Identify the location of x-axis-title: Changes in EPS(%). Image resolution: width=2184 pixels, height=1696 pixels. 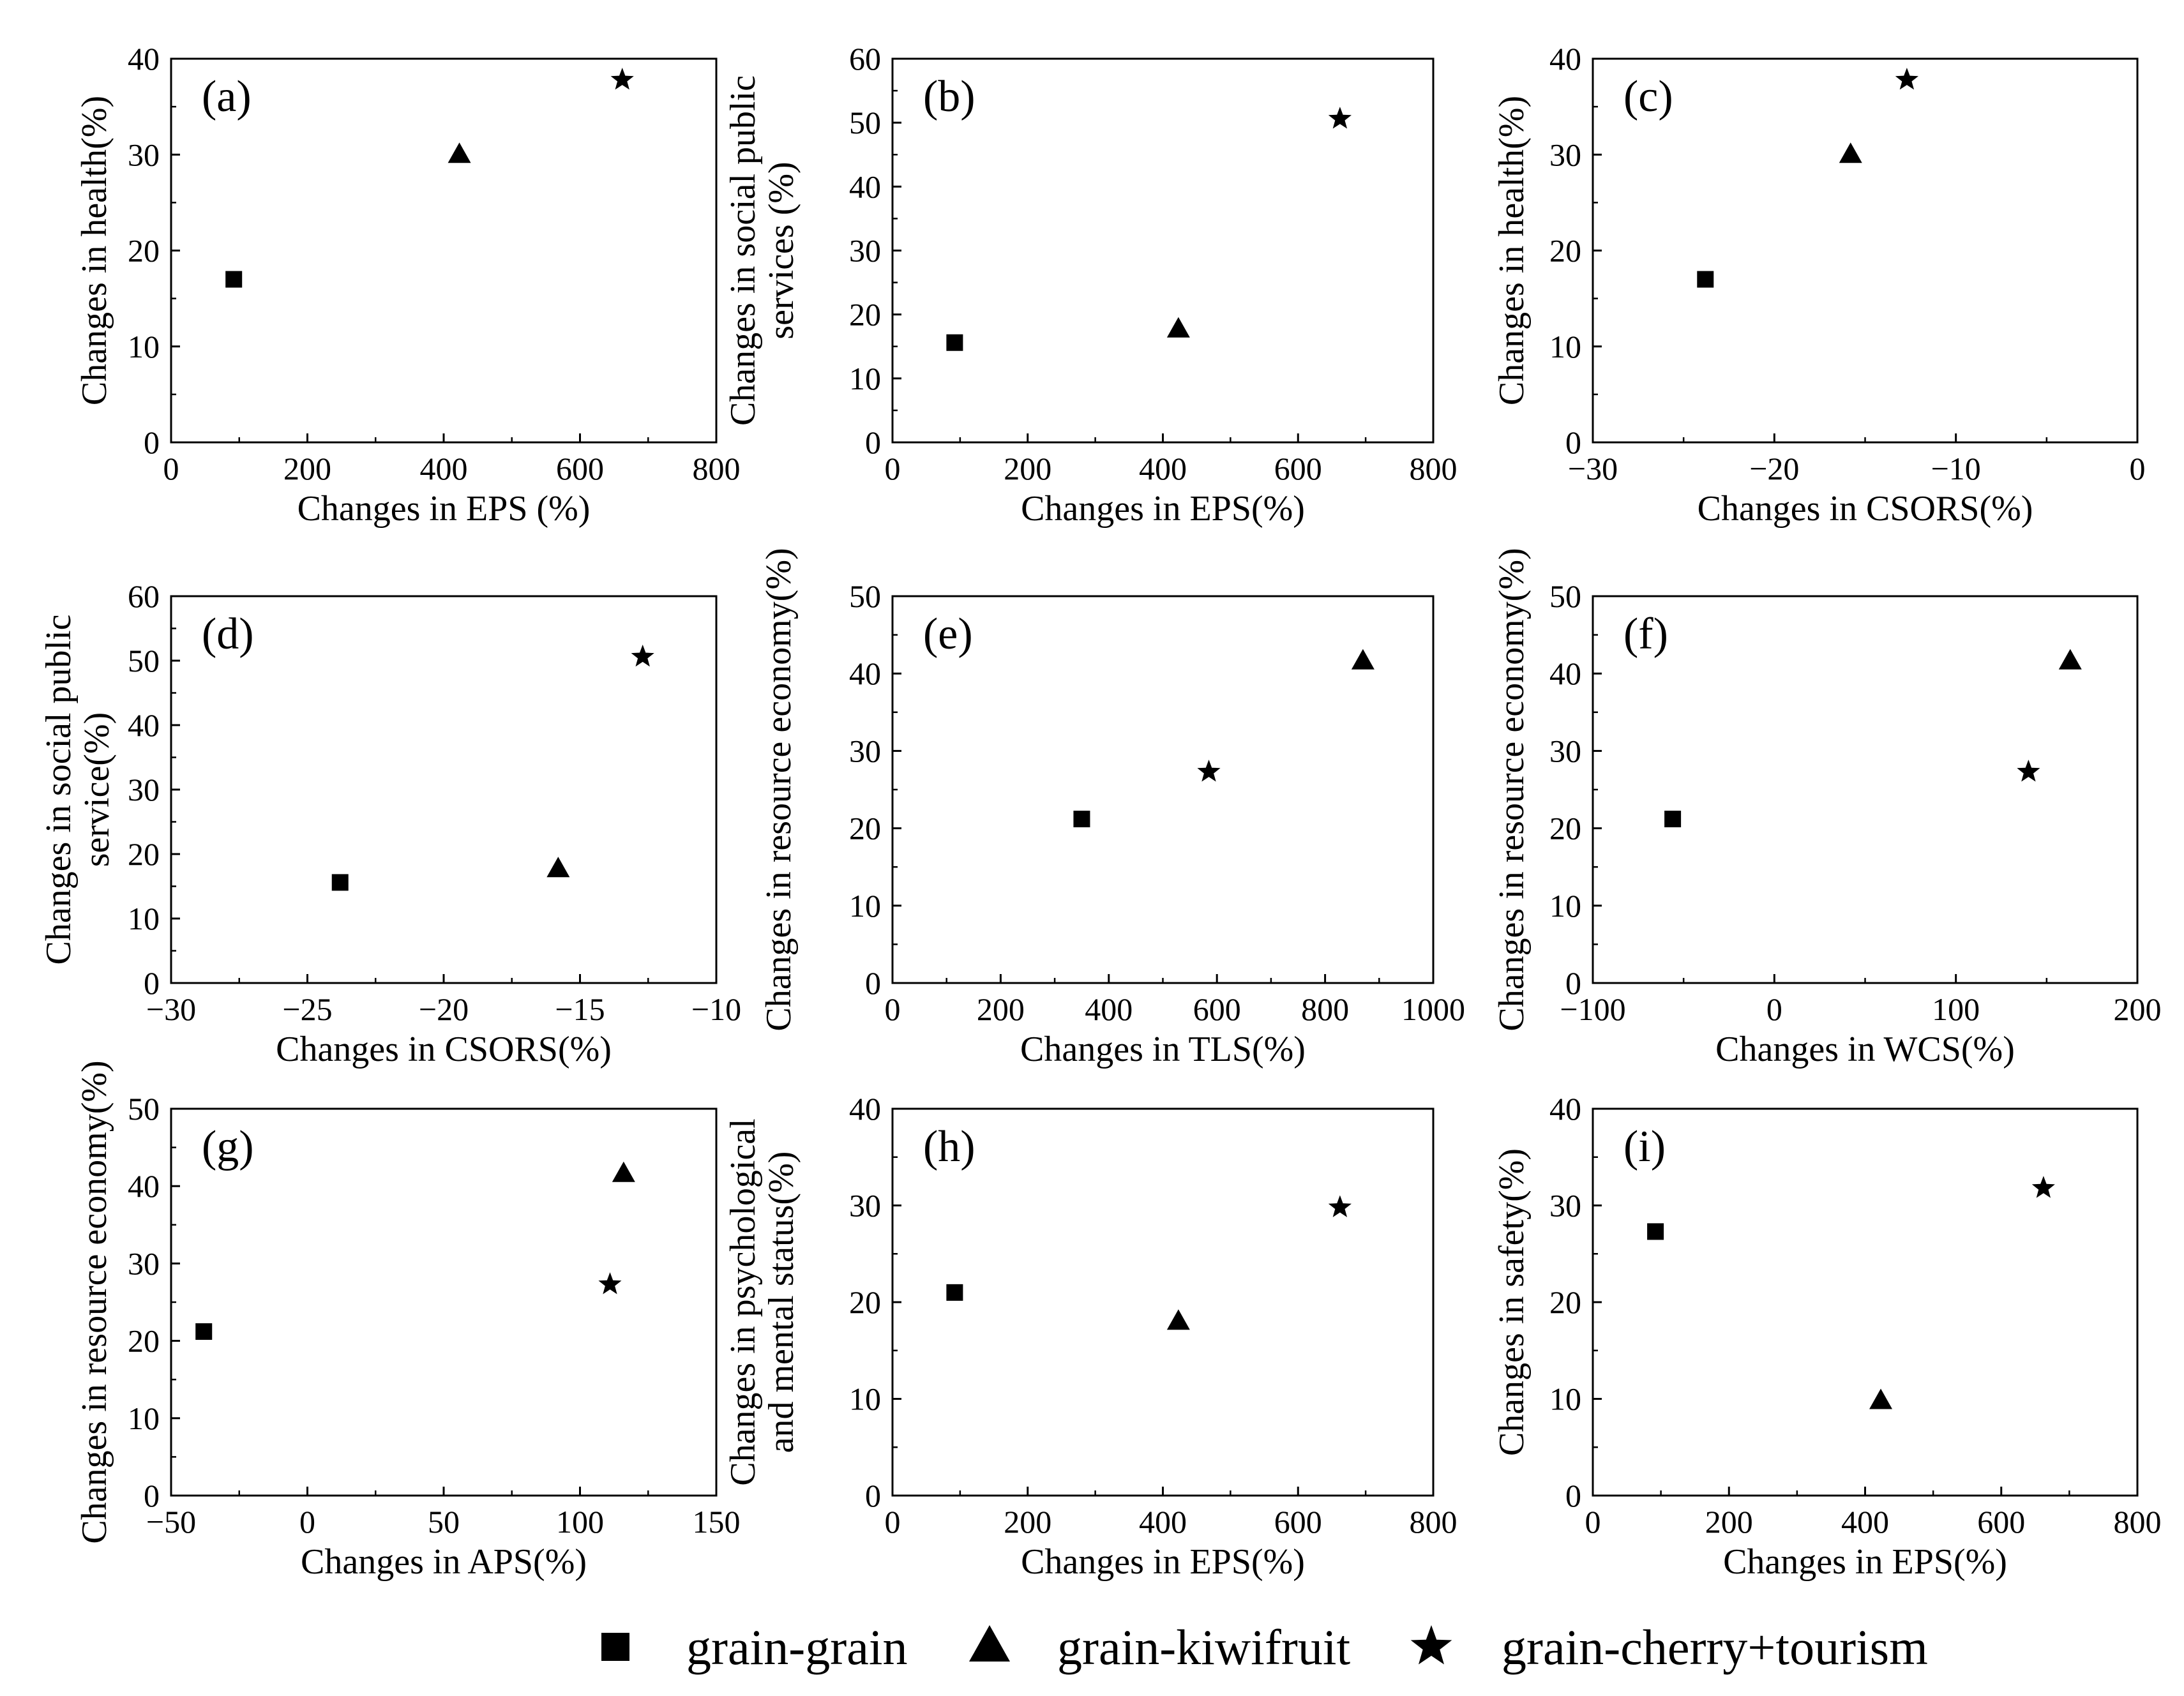
(1163, 1562).